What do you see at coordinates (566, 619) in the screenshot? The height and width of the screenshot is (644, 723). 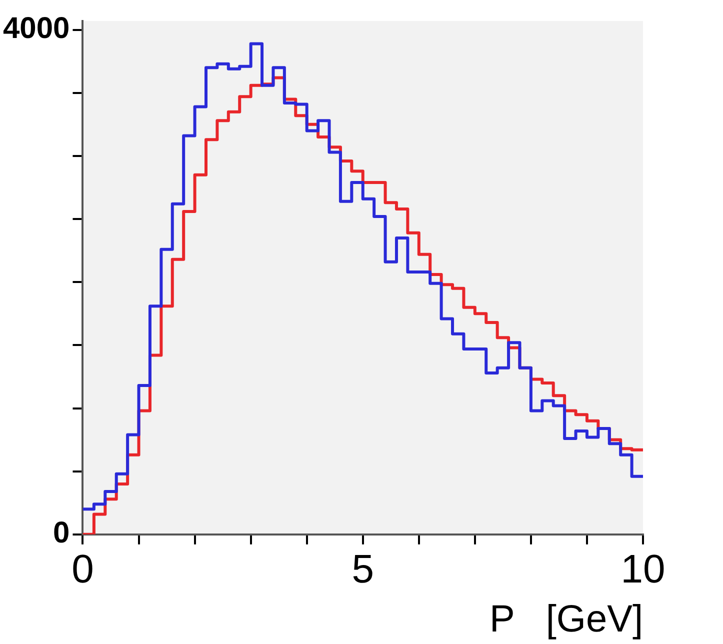 I see `x-axis-title: P [GeV]` at bounding box center [566, 619].